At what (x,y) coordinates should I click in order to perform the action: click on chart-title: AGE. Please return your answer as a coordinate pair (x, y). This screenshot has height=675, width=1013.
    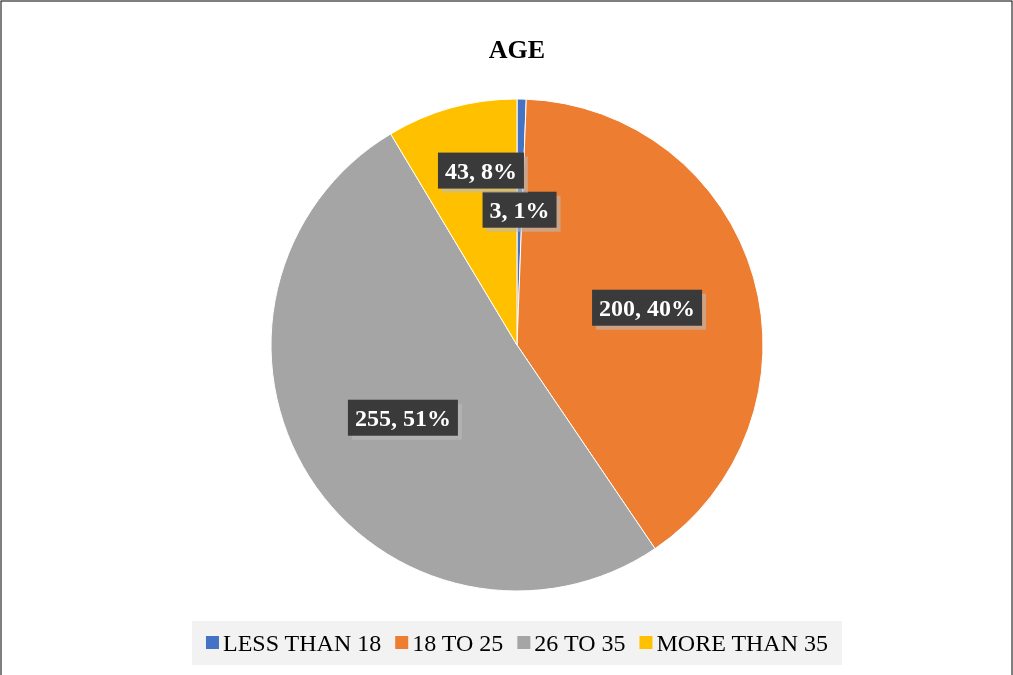
    Looking at the image, I should click on (517, 49).